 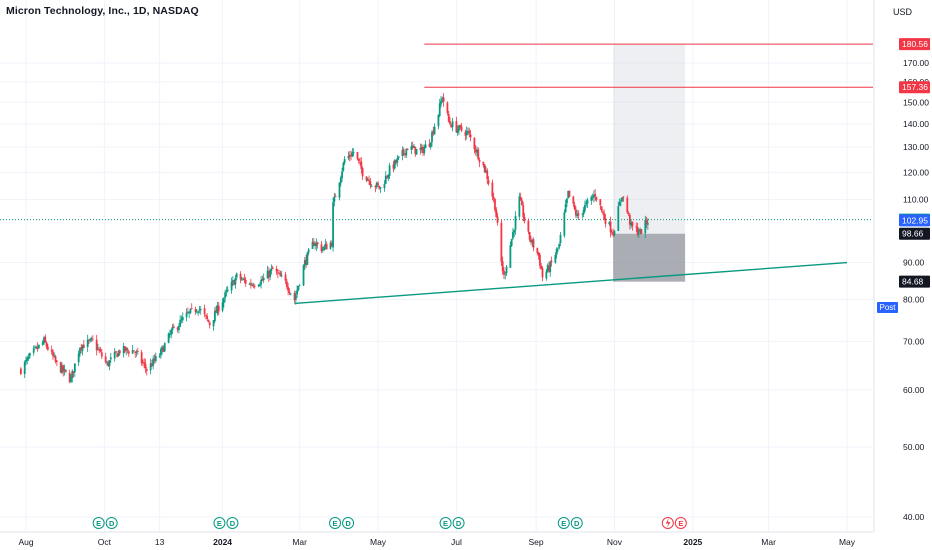 I want to click on level-price-tag: 157.36, so click(x=915, y=87).